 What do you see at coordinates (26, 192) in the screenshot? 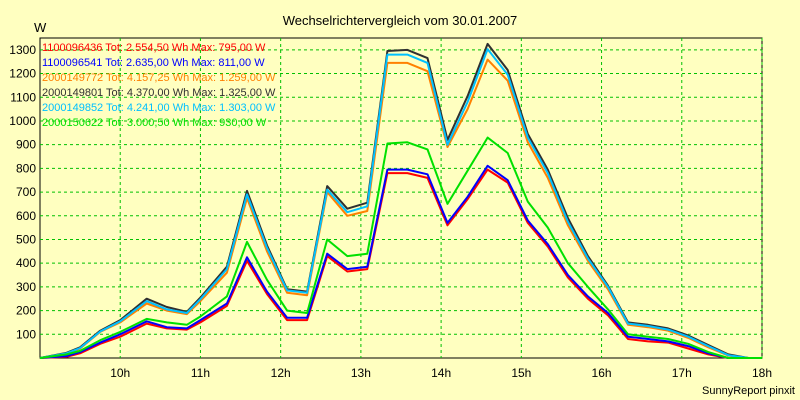
I see `y-tick-label: 700` at bounding box center [26, 192].